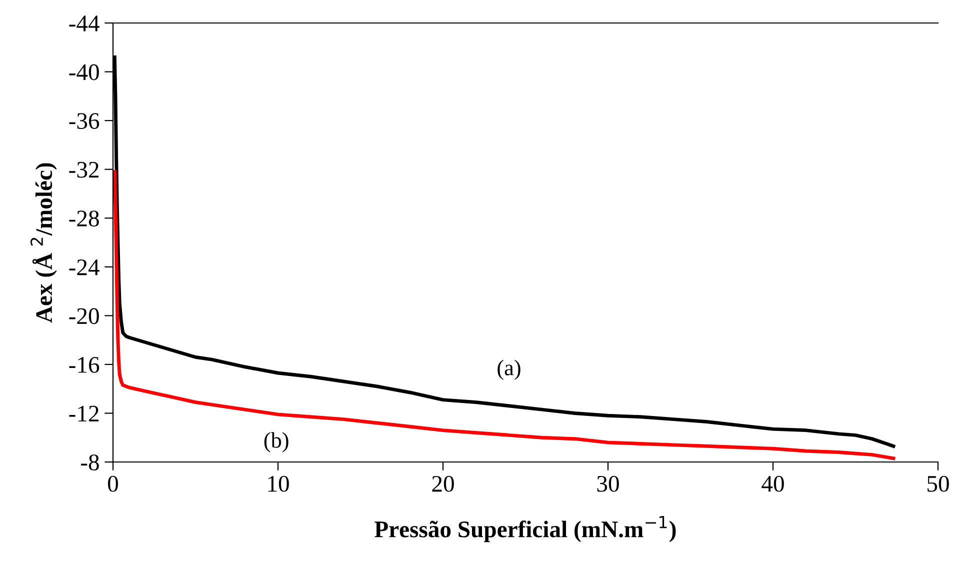 The image size is (956, 569). What do you see at coordinates (608, 484) in the screenshot?
I see `x-tick-label: 30` at bounding box center [608, 484].